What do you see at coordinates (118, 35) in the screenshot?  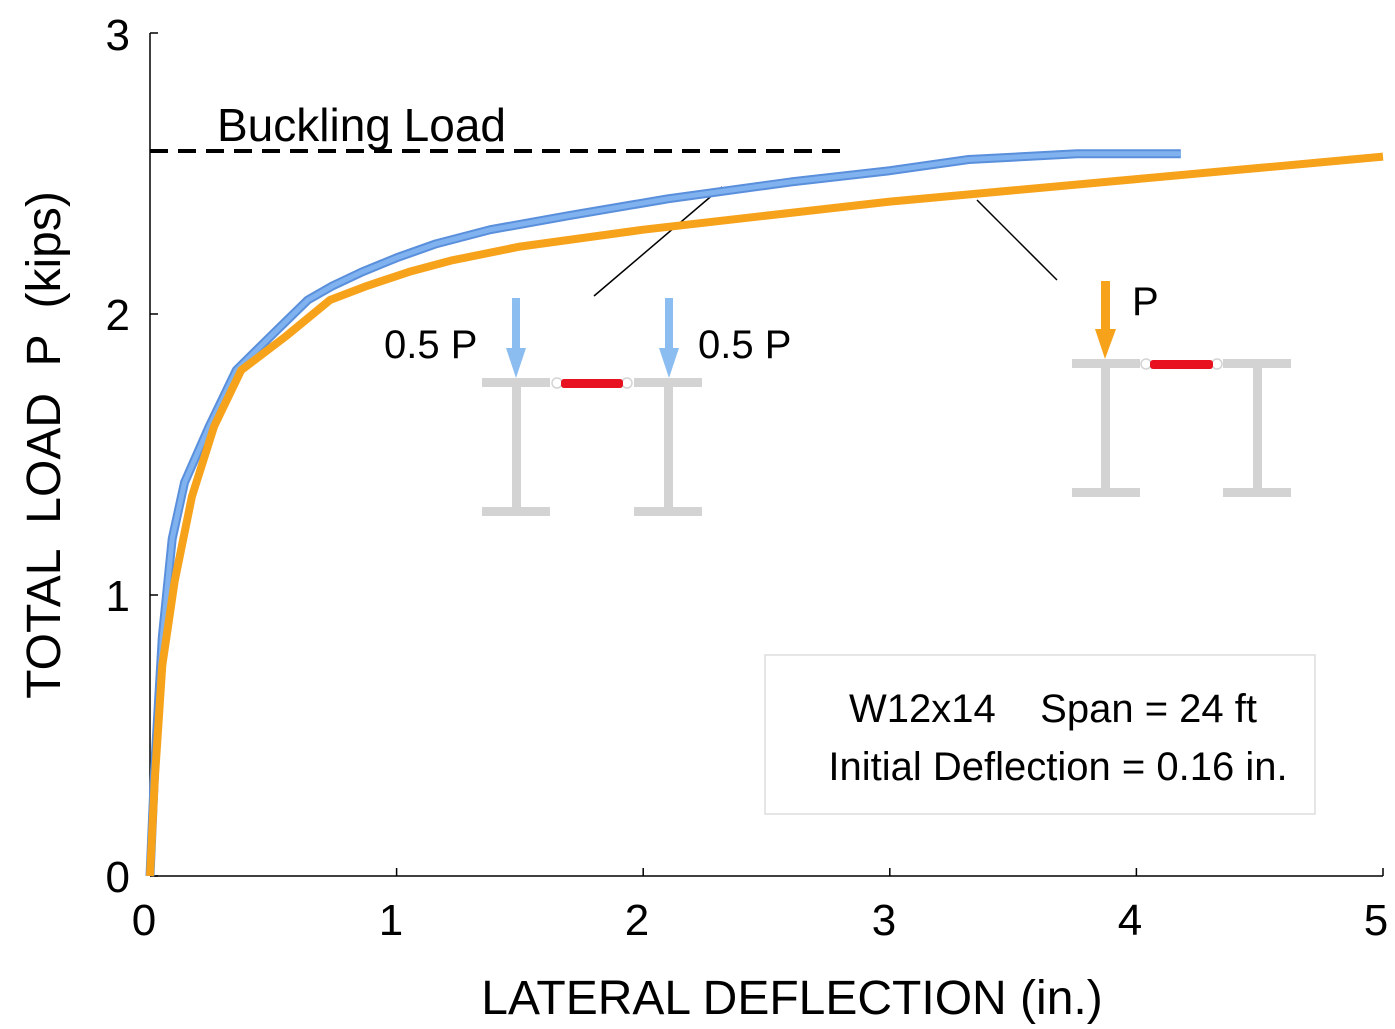 I see `y-tick-label-3: 3` at bounding box center [118, 35].